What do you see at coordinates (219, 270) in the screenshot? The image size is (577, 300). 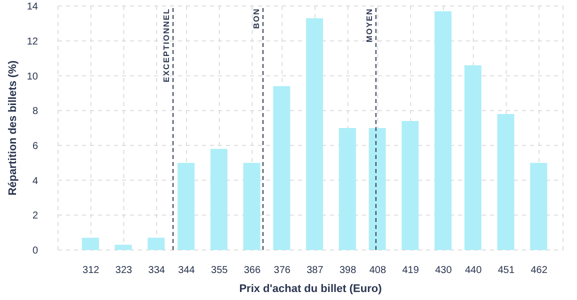 I see `x-tick-label: 355` at bounding box center [219, 270].